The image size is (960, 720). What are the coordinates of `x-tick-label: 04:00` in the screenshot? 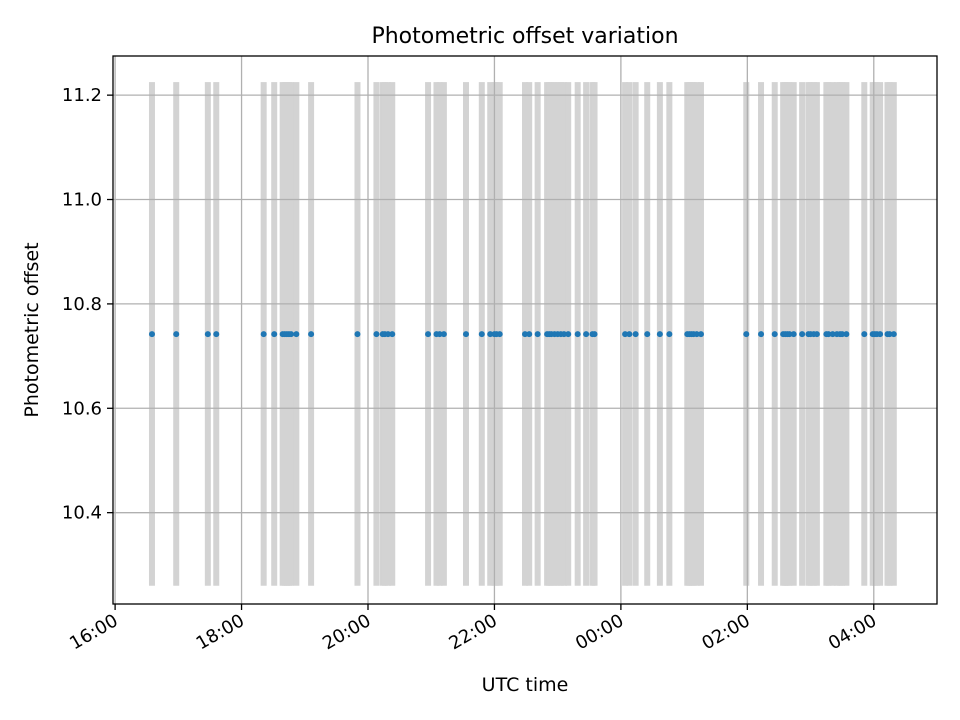 It's located at (852, 632).